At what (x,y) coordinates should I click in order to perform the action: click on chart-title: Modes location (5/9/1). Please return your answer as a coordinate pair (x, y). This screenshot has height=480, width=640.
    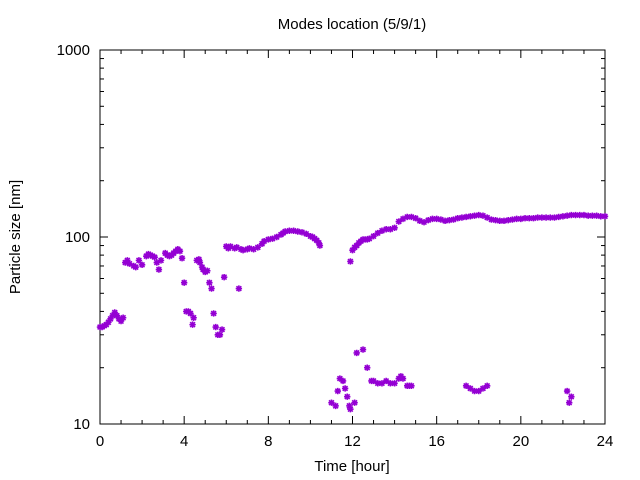
    Looking at the image, I should click on (352, 24).